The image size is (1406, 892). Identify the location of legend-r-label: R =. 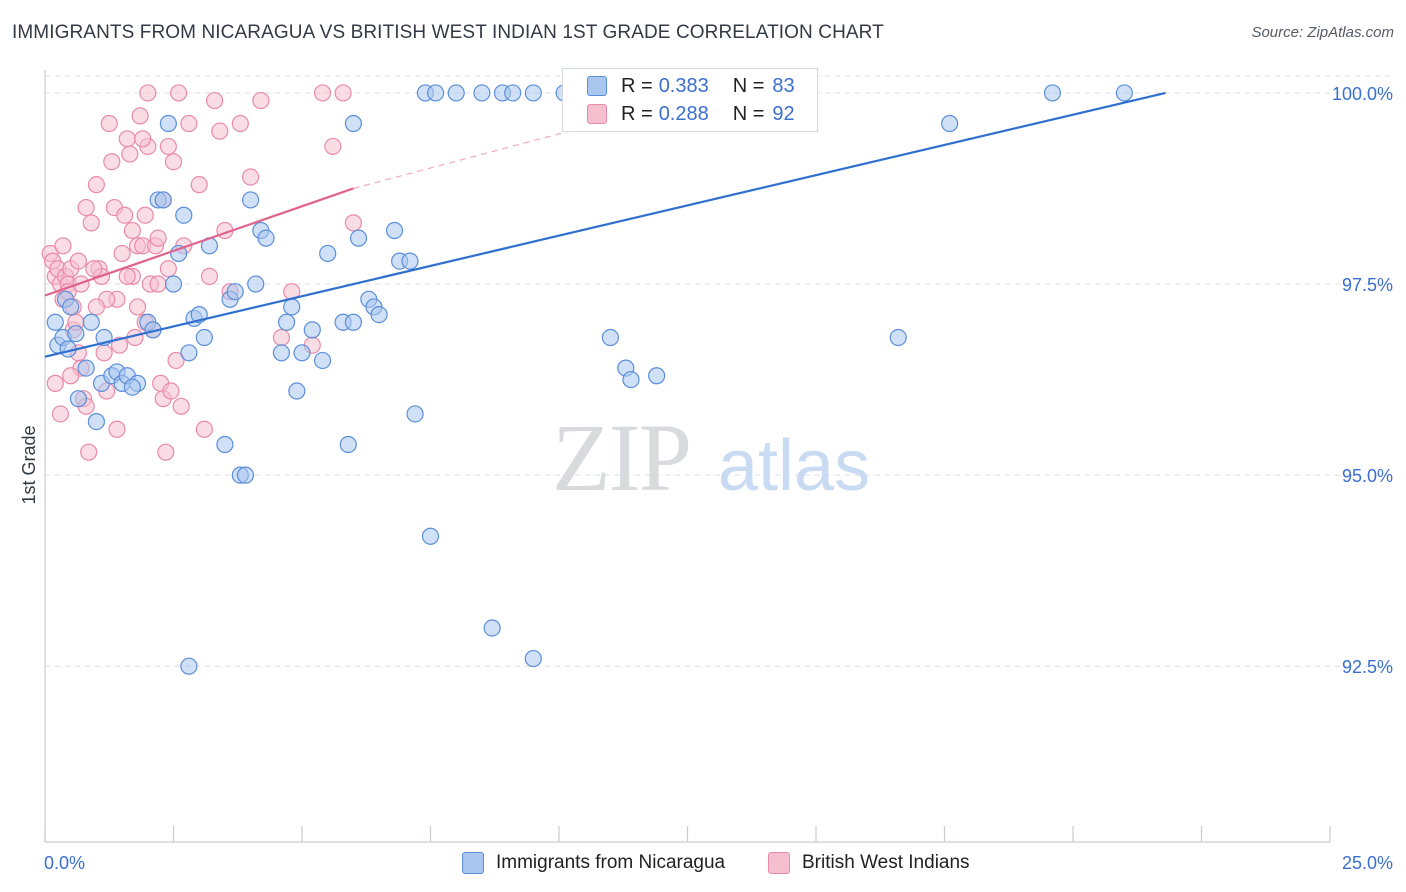
(637, 85).